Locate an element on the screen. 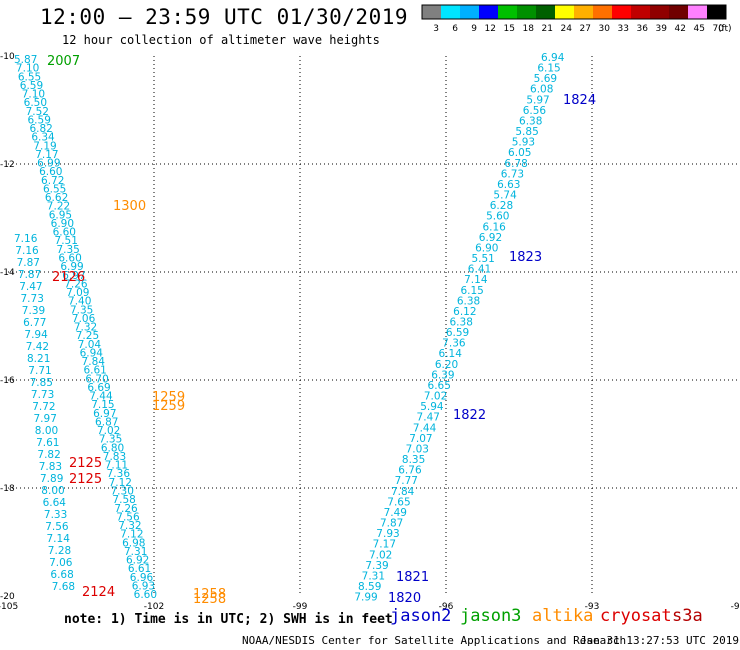 Image resolution: width=740 pixels, height=650 pixels. colorbar-tick-label: 3 is located at coordinates (436, 29).